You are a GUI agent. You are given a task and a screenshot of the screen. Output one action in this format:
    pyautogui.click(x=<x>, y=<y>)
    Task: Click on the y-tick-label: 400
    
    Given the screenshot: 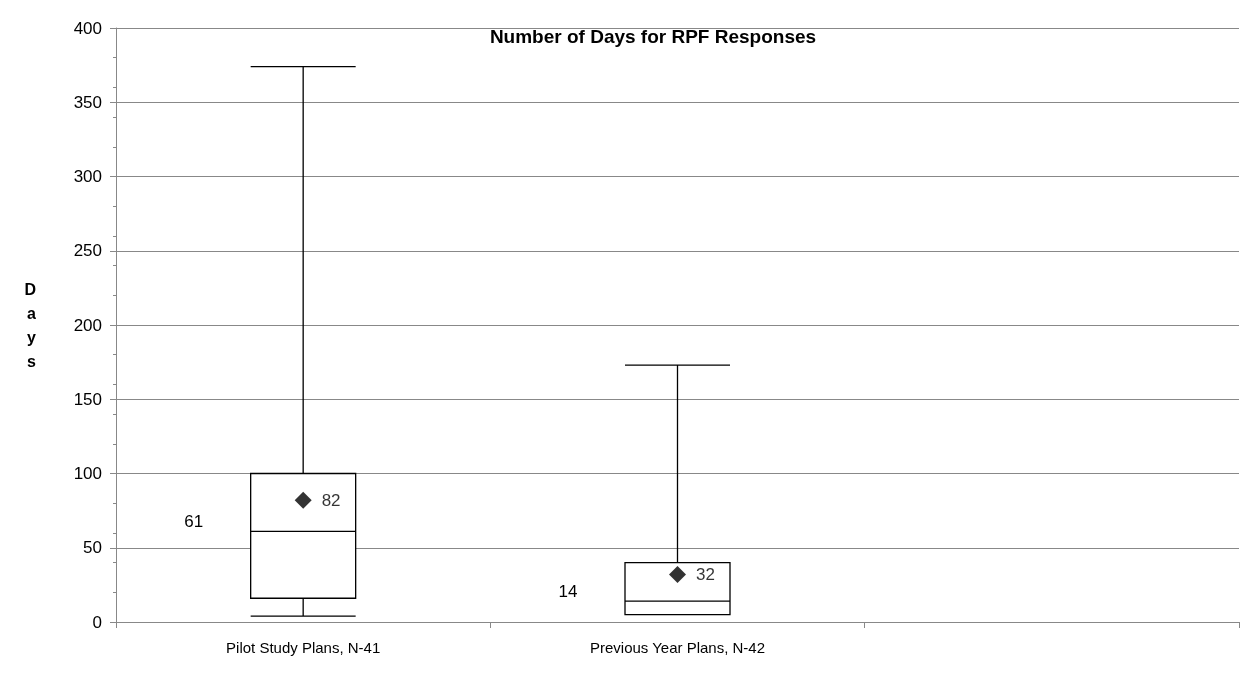 What is the action you would take?
    pyautogui.click(x=87, y=28)
    